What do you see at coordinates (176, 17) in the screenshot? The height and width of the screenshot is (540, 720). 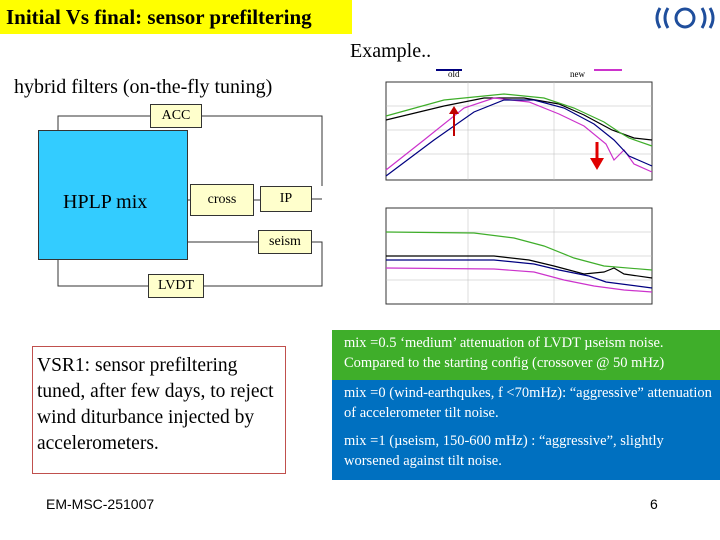 I see `slide-title: Initial Vs final: sensor prefiltering` at bounding box center [176, 17].